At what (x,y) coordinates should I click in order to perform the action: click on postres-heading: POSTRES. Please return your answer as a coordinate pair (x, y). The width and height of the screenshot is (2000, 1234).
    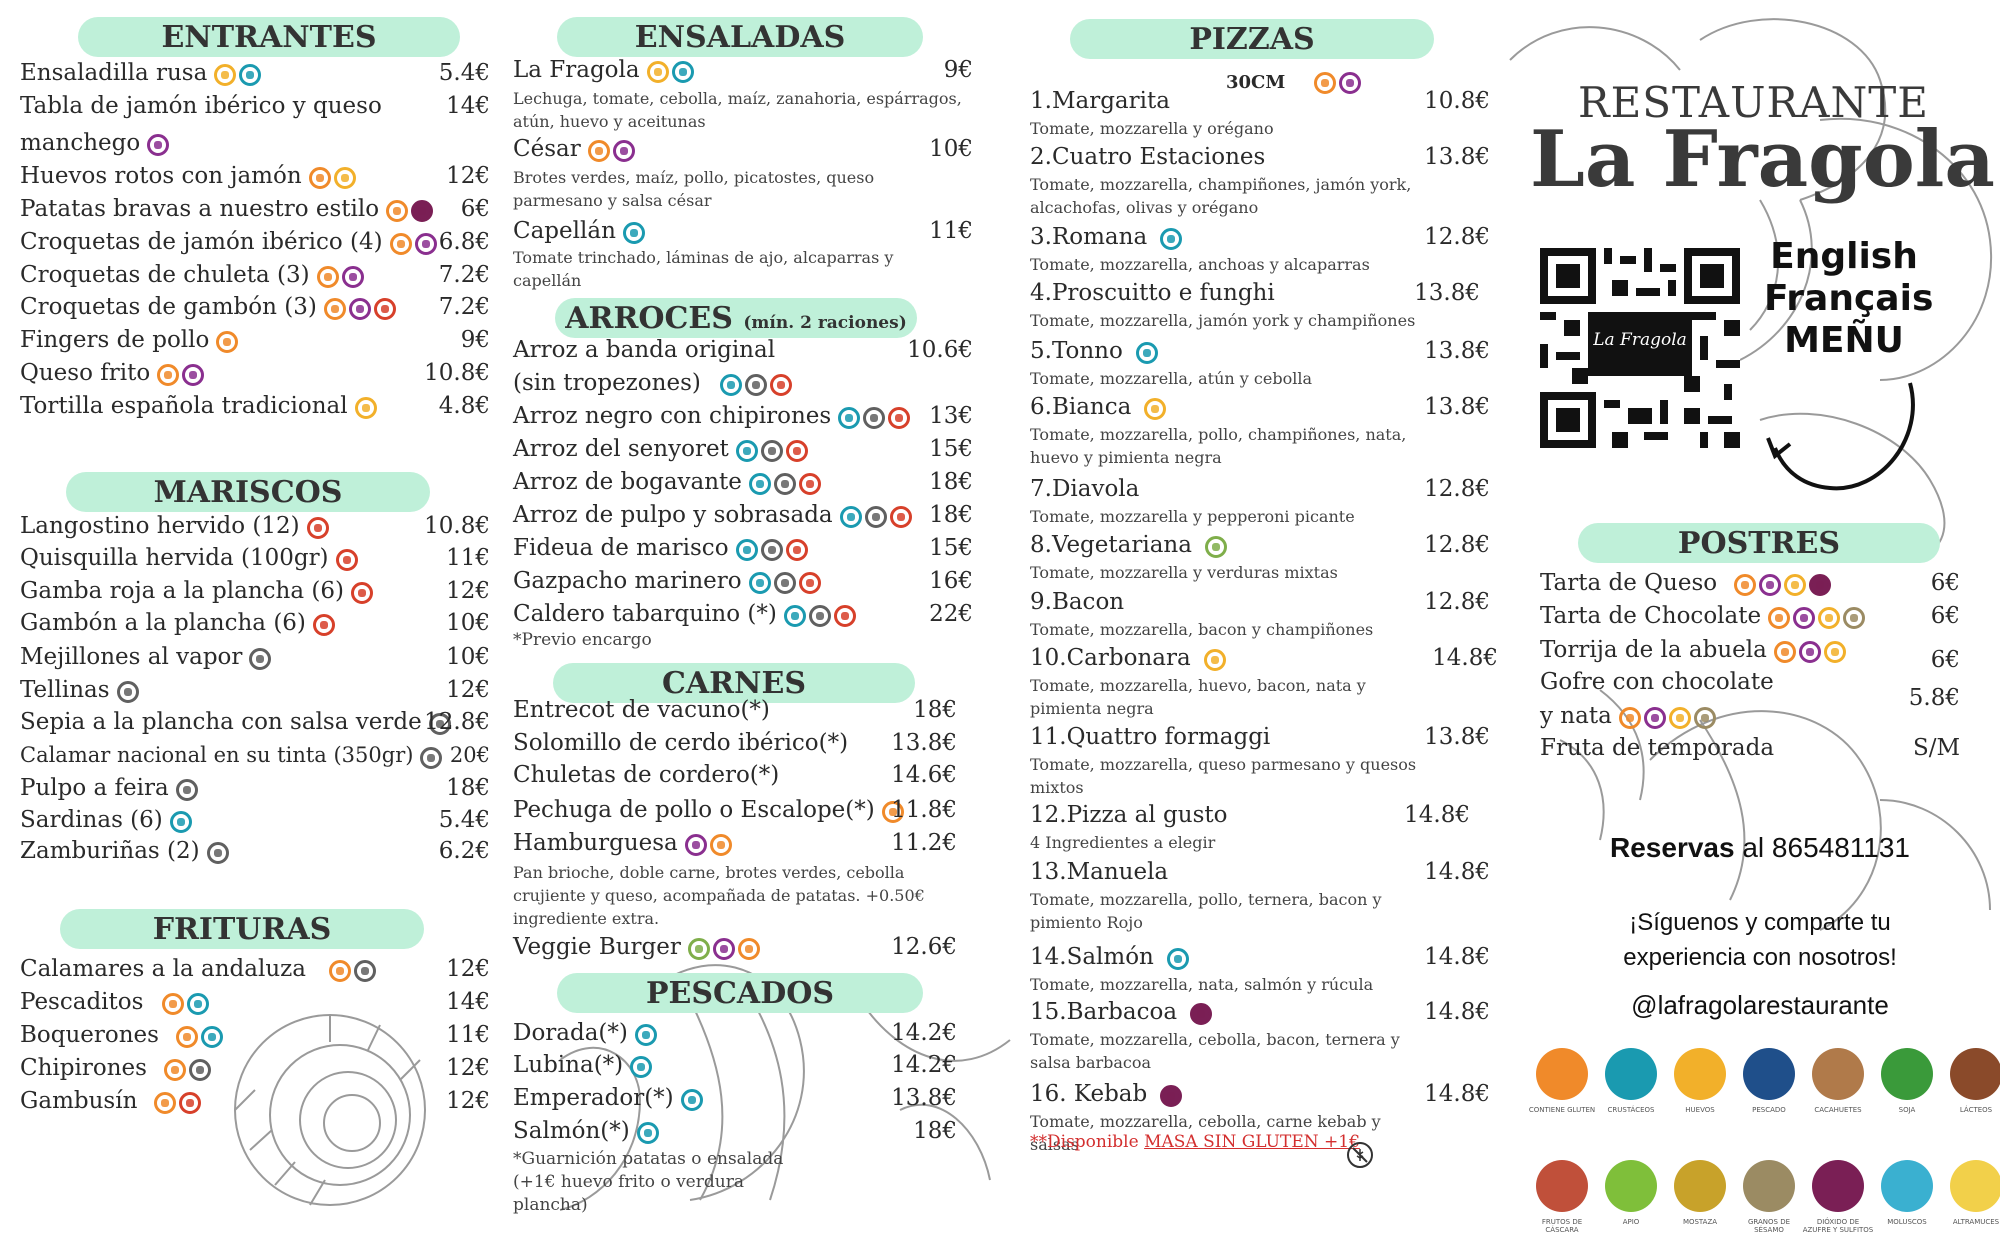
    Looking at the image, I should click on (1759, 543).